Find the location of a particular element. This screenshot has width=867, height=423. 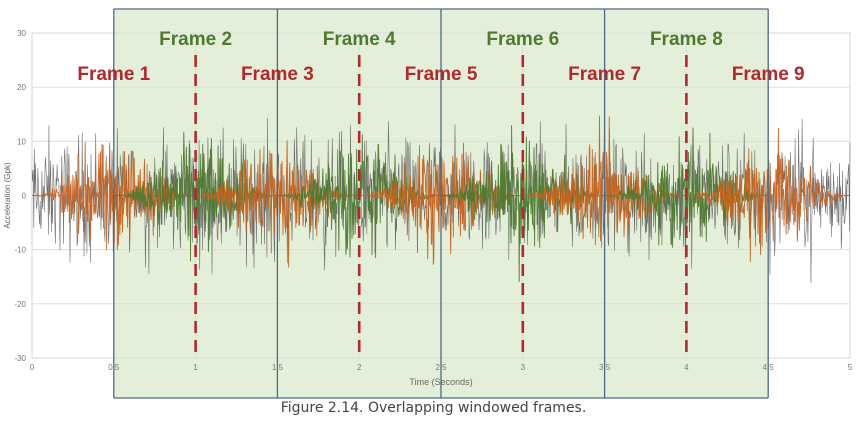

x-tick-label: 0.5 is located at coordinates (114, 367).